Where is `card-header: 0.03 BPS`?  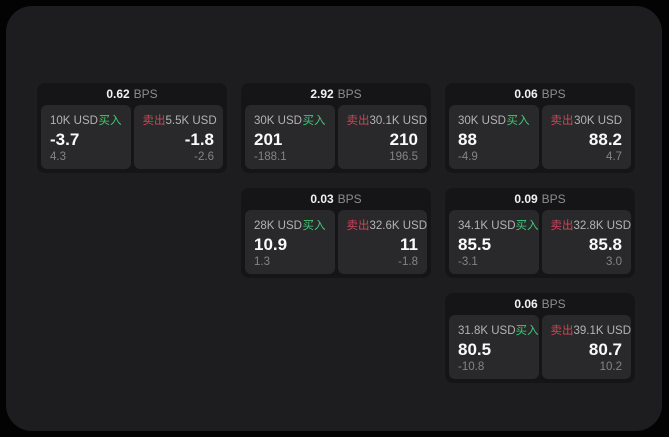
card-header: 0.03 BPS is located at coordinates (336, 199).